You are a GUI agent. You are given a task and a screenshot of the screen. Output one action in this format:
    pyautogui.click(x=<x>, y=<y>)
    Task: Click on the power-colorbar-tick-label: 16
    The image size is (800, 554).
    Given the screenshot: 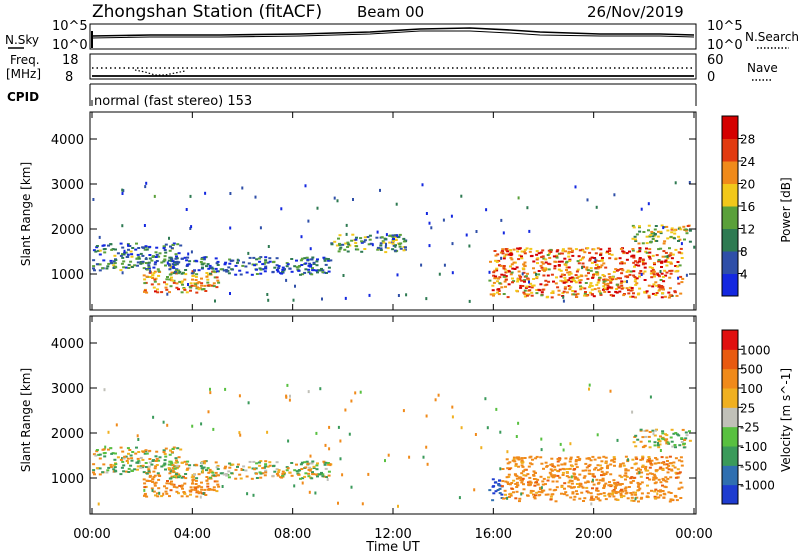 What is the action you would take?
    pyautogui.click(x=747, y=207)
    